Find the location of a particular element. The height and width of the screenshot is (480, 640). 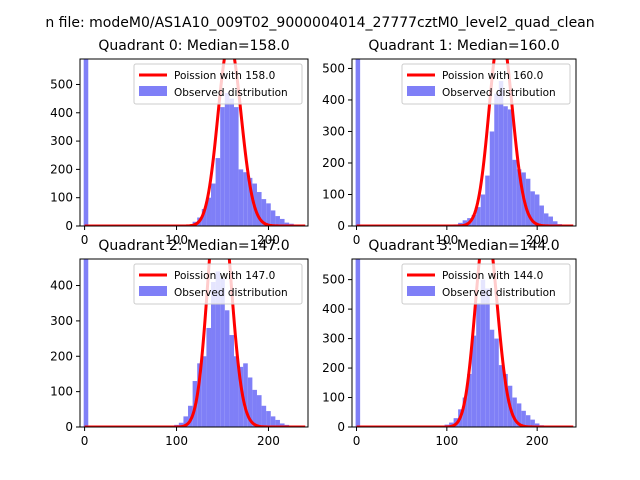

subplot-title: Quadrant 3: Median=144.0 is located at coordinates (463, 246).